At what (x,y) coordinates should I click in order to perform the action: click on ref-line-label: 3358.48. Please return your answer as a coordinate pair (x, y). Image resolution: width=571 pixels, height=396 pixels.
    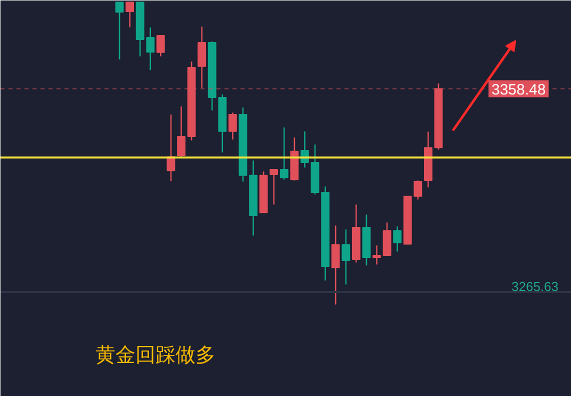
    Looking at the image, I should click on (519, 89).